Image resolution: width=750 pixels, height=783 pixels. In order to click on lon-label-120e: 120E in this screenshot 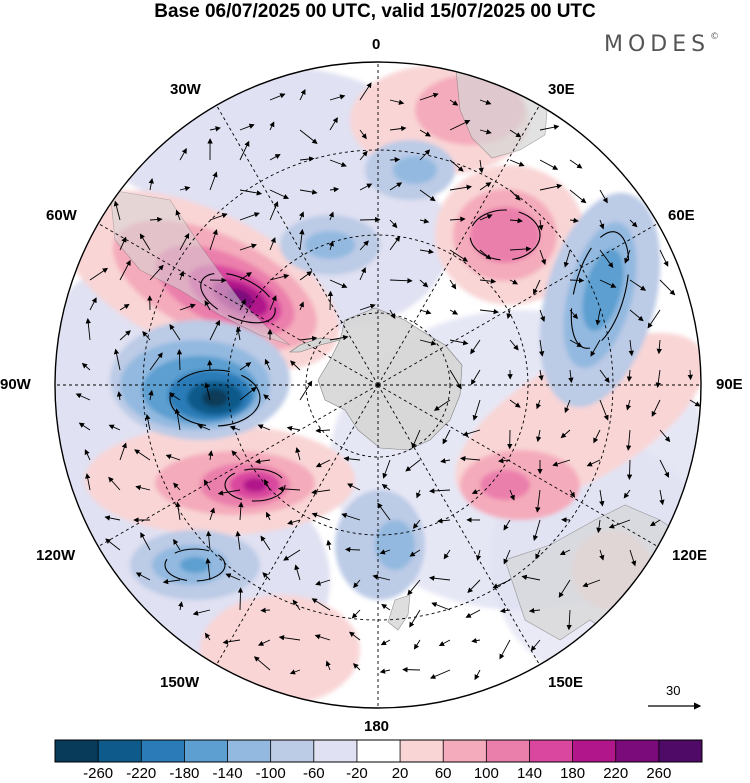, I will do `click(690, 555)`.